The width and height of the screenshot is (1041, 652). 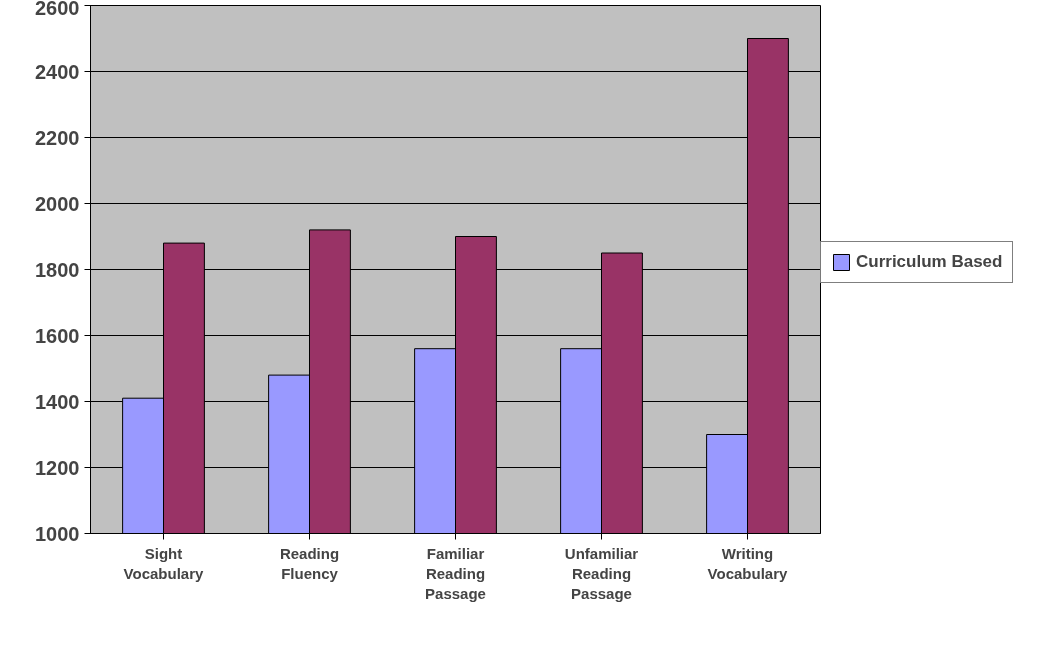 I want to click on y-tick-label: 1400, so click(x=57, y=401).